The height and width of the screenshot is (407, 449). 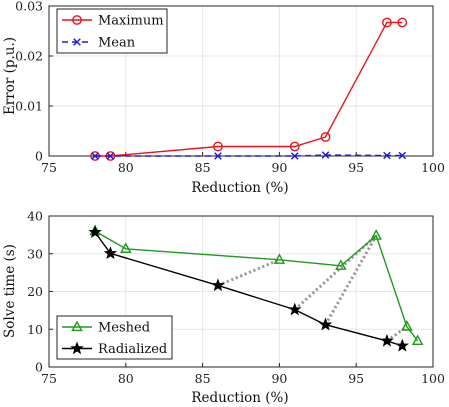 What do you see at coordinates (29, 7) in the screenshot?
I see `y-tick-label: 0.03` at bounding box center [29, 7].